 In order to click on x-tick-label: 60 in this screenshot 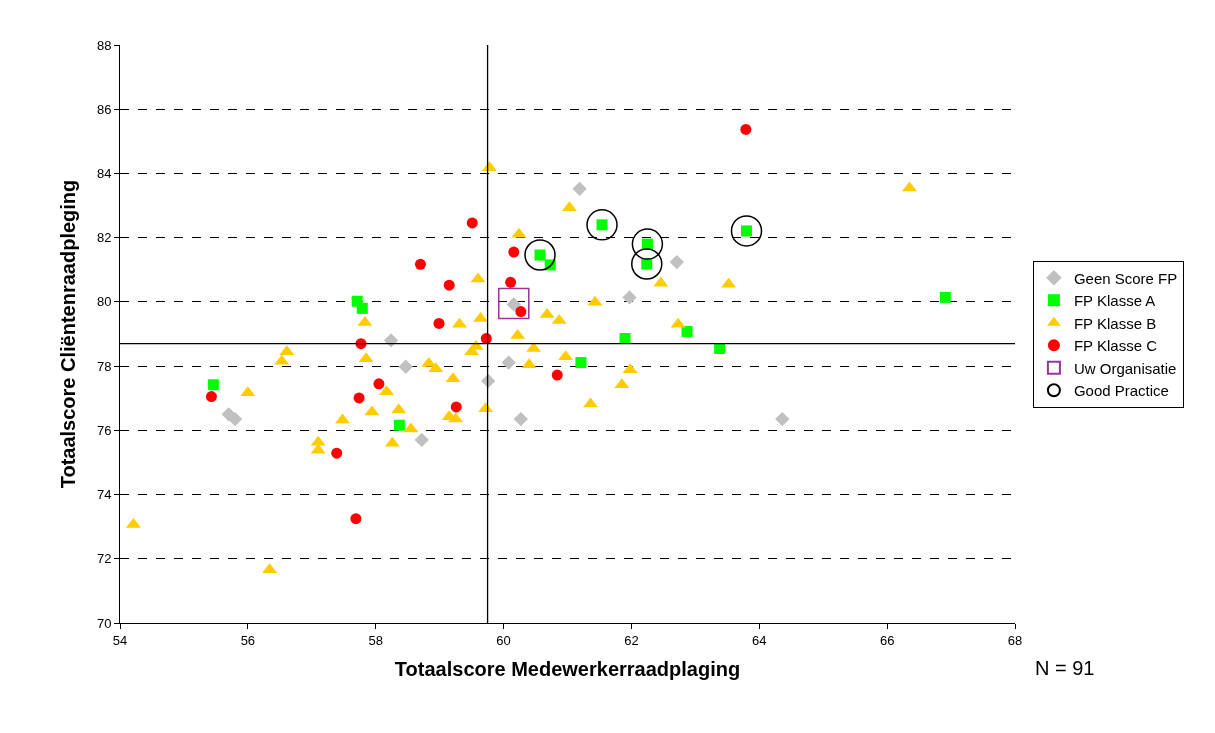, I will do `click(503, 640)`.